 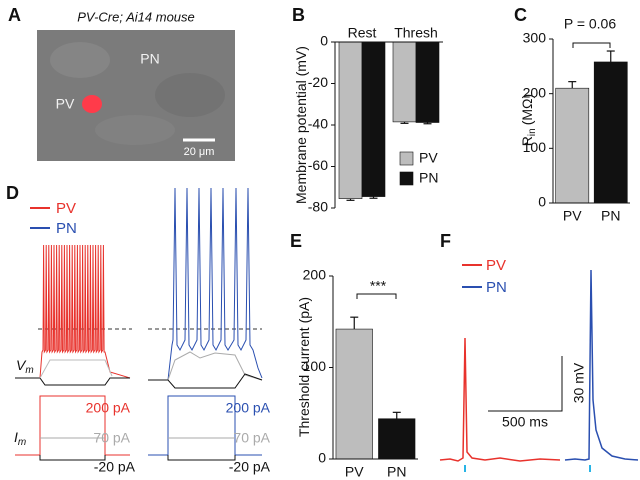 What do you see at coordinates (532, 132) in the screenshot?
I see `y-axis-label-sub: in` at bounding box center [532, 132].